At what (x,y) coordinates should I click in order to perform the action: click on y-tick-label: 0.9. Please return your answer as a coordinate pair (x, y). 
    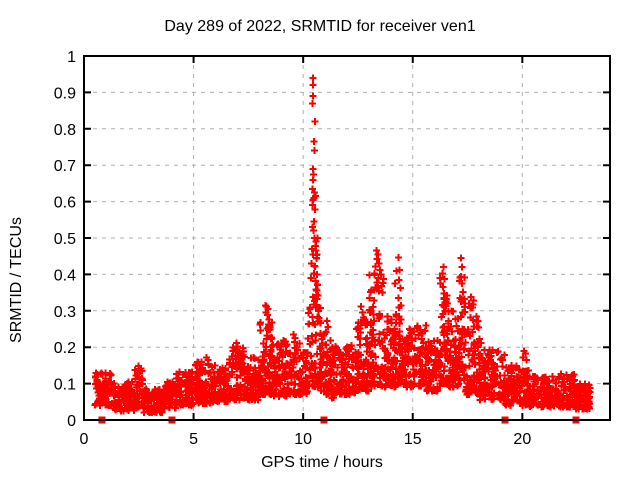
    Looking at the image, I should click on (65, 93).